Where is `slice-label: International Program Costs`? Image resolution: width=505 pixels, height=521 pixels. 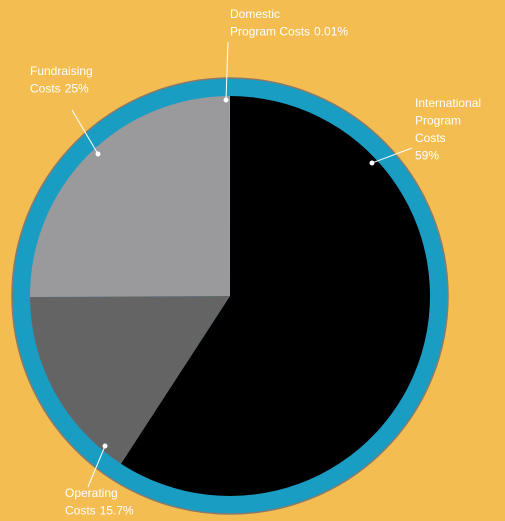
slice-label: International Program Costs is located at coordinates (448, 120).